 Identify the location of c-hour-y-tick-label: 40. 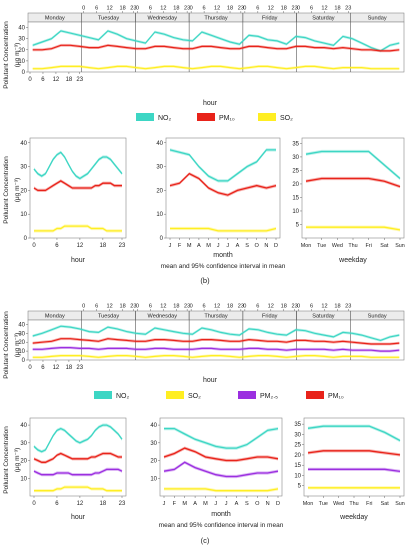
(23, 426).